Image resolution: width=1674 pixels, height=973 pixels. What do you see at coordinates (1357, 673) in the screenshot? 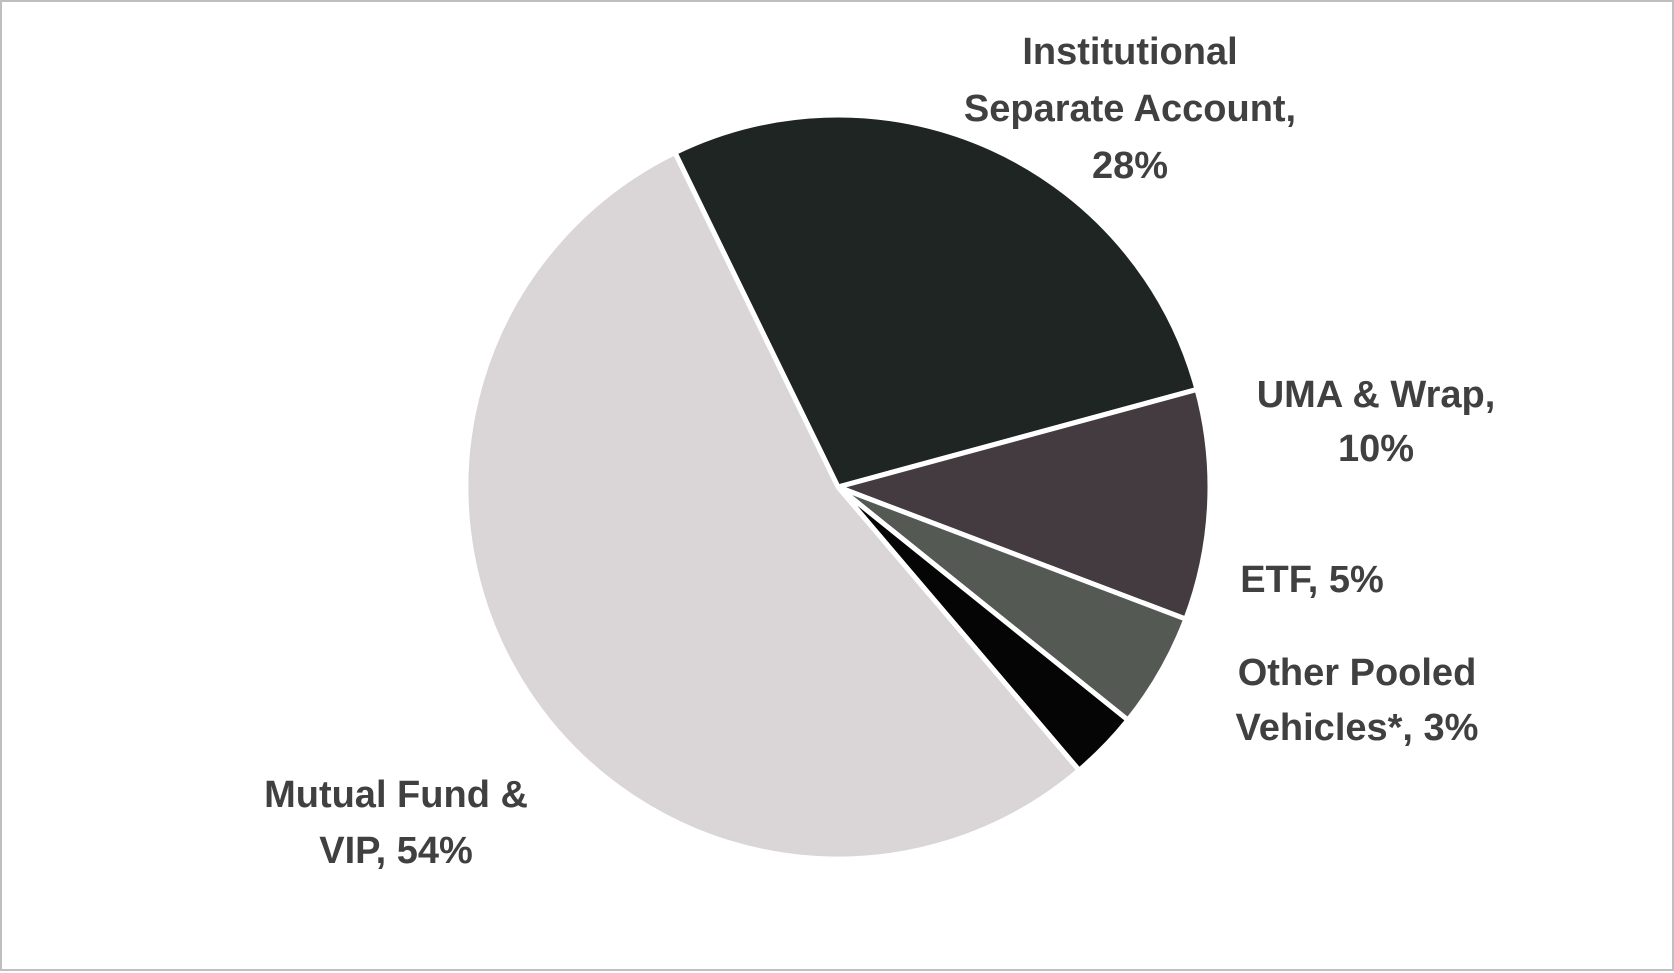
I see `slice-label-line: Other Pooled` at bounding box center [1357, 673].